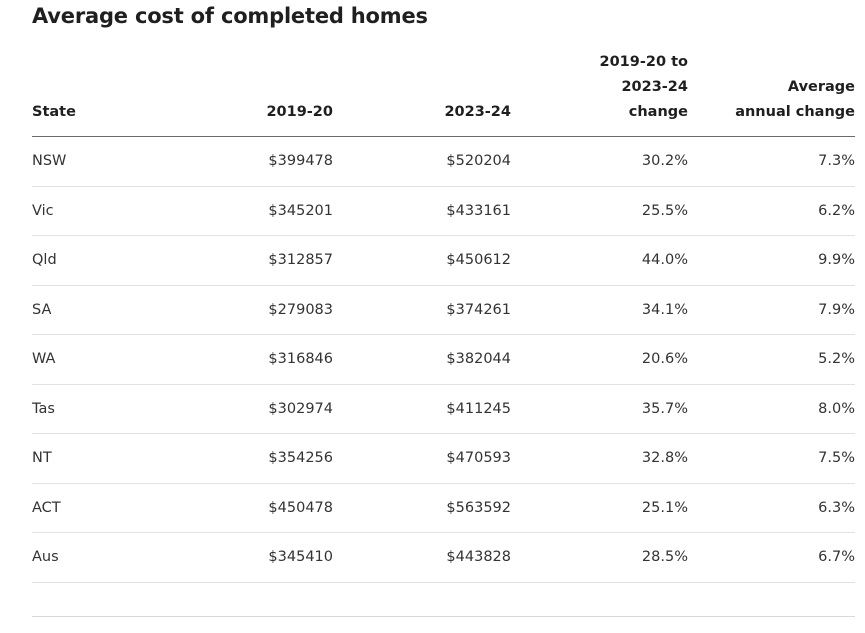 The image size is (865, 633). I want to click on header-2019-20: 2019-20, so click(247, 93).